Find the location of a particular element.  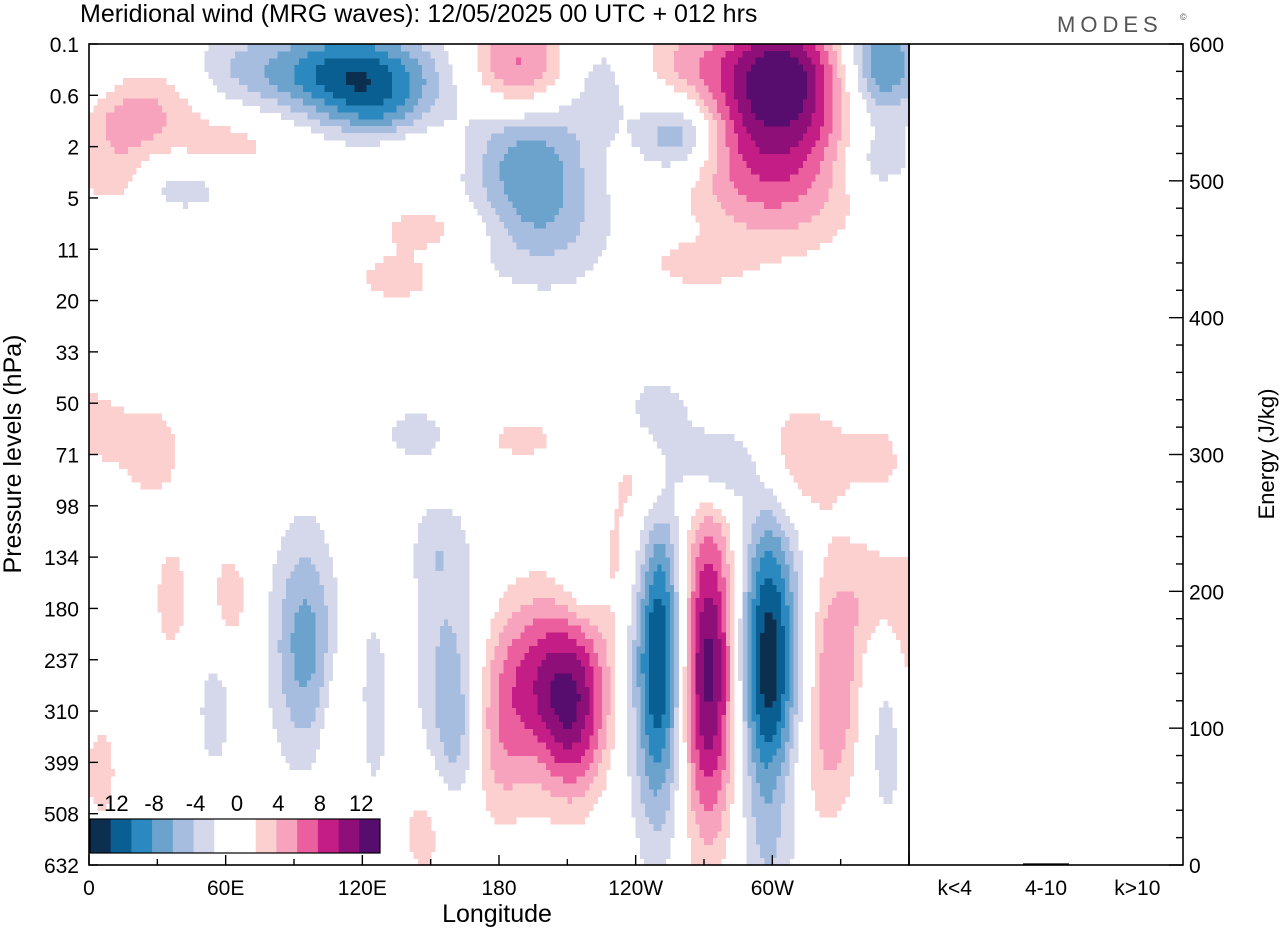

longitude-axis: 0 60E 120E 180 120W 60W is located at coordinates (496, 877).